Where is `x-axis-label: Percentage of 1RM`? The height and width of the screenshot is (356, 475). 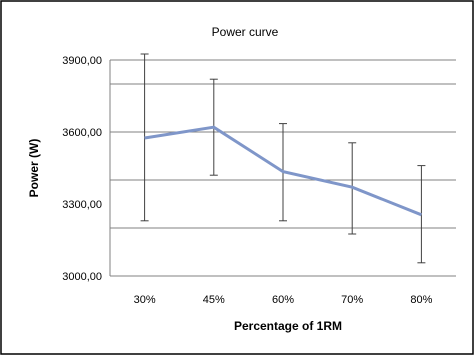 x-axis-label: Percentage of 1RM is located at coordinates (288, 326).